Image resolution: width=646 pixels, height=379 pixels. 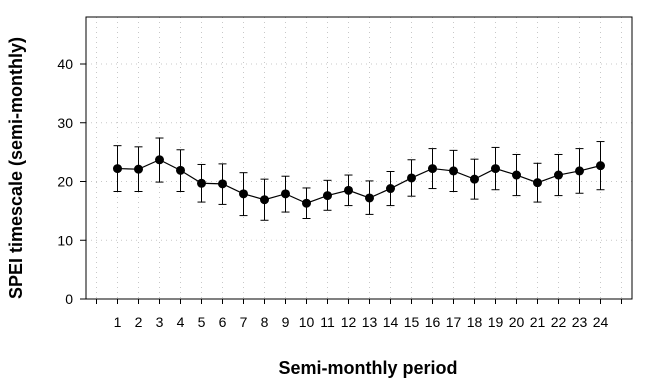 What do you see at coordinates (265, 322) in the screenshot?
I see `x-tick-label: 8` at bounding box center [265, 322].